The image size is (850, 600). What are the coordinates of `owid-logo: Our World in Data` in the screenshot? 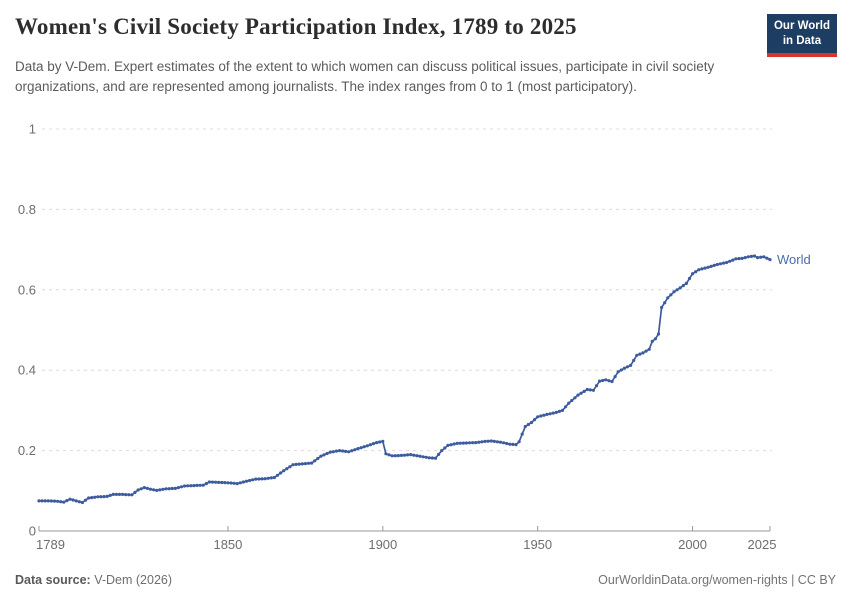 It's located at (801, 35).